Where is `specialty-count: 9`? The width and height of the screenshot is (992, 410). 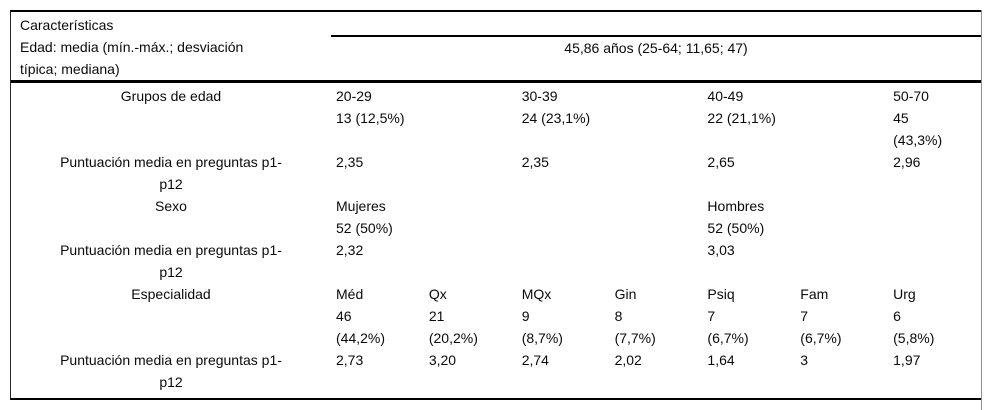 specialty-count: 9 is located at coordinates (525, 316).